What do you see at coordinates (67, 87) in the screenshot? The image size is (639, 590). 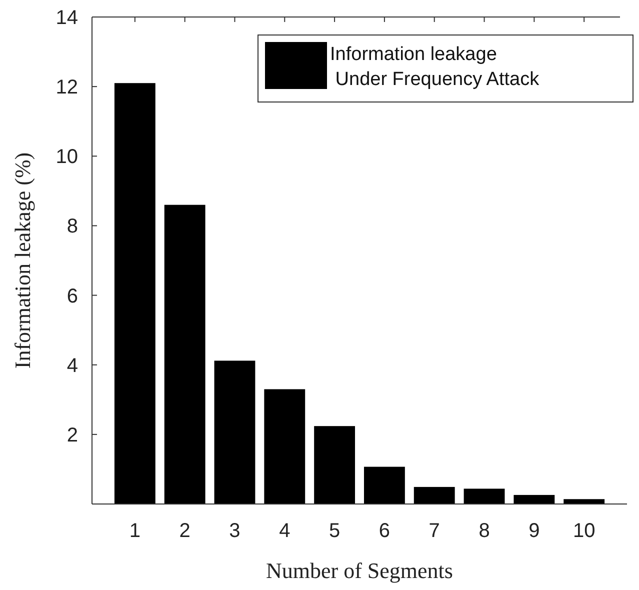 I see `y-tick-label: 12` at bounding box center [67, 87].